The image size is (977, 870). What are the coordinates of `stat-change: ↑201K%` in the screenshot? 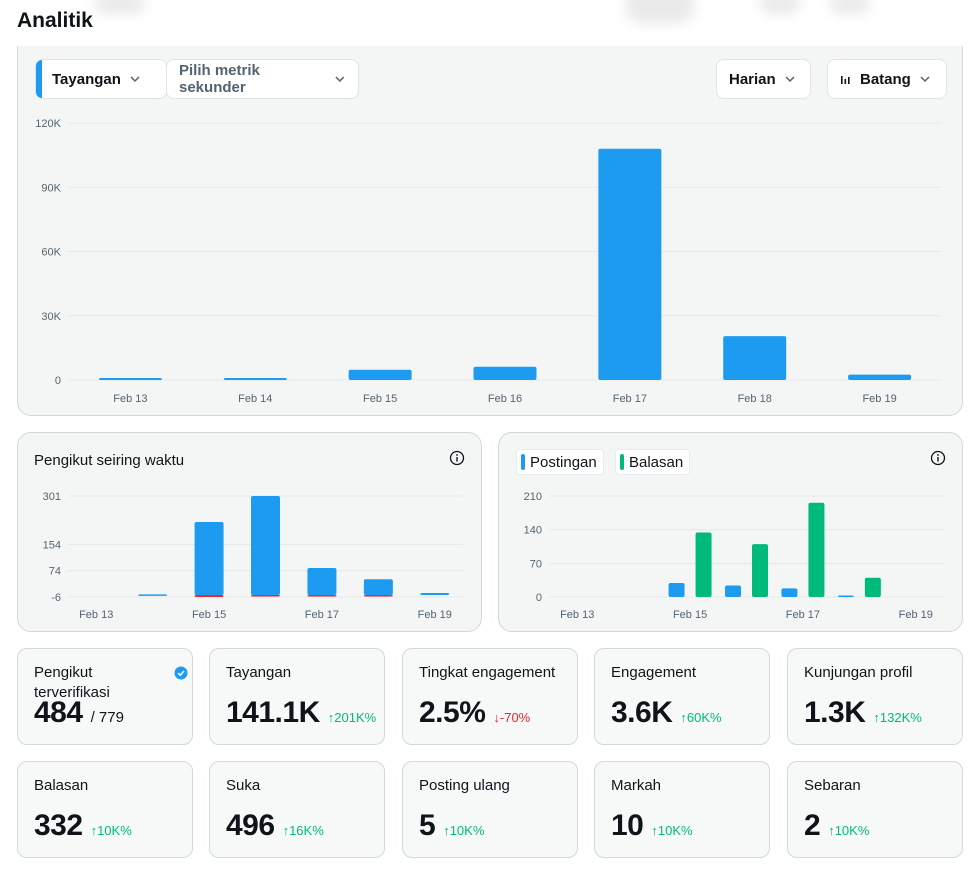 It's located at (352, 717).